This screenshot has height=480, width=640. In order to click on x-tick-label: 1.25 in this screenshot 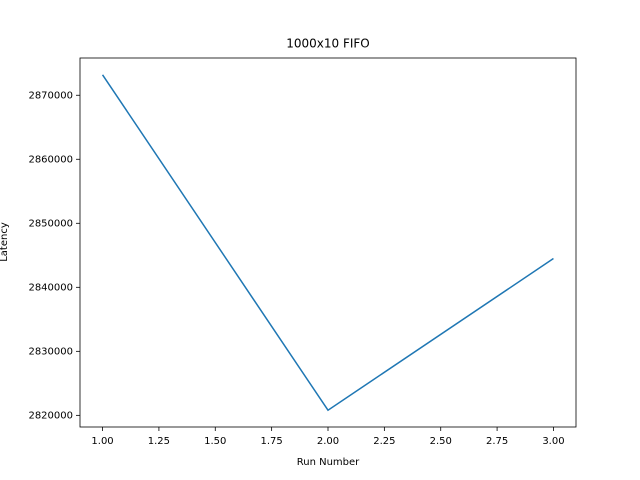, I will do `click(159, 441)`.